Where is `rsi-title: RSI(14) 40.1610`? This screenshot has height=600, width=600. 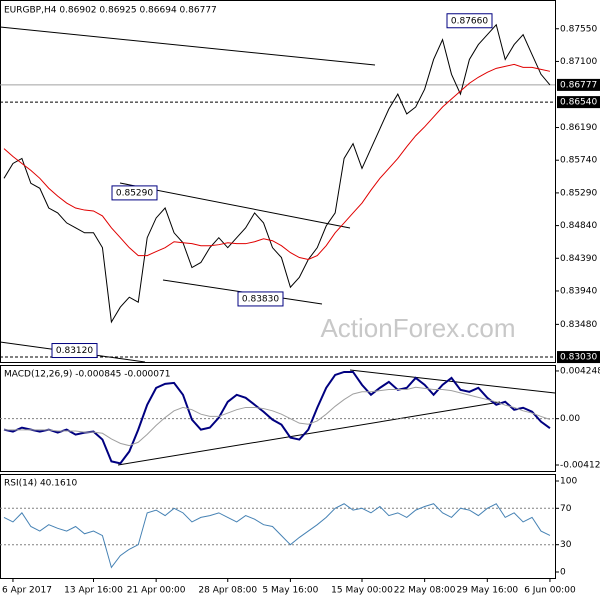 rsi-title: RSI(14) 40.1610 is located at coordinates (40, 484).